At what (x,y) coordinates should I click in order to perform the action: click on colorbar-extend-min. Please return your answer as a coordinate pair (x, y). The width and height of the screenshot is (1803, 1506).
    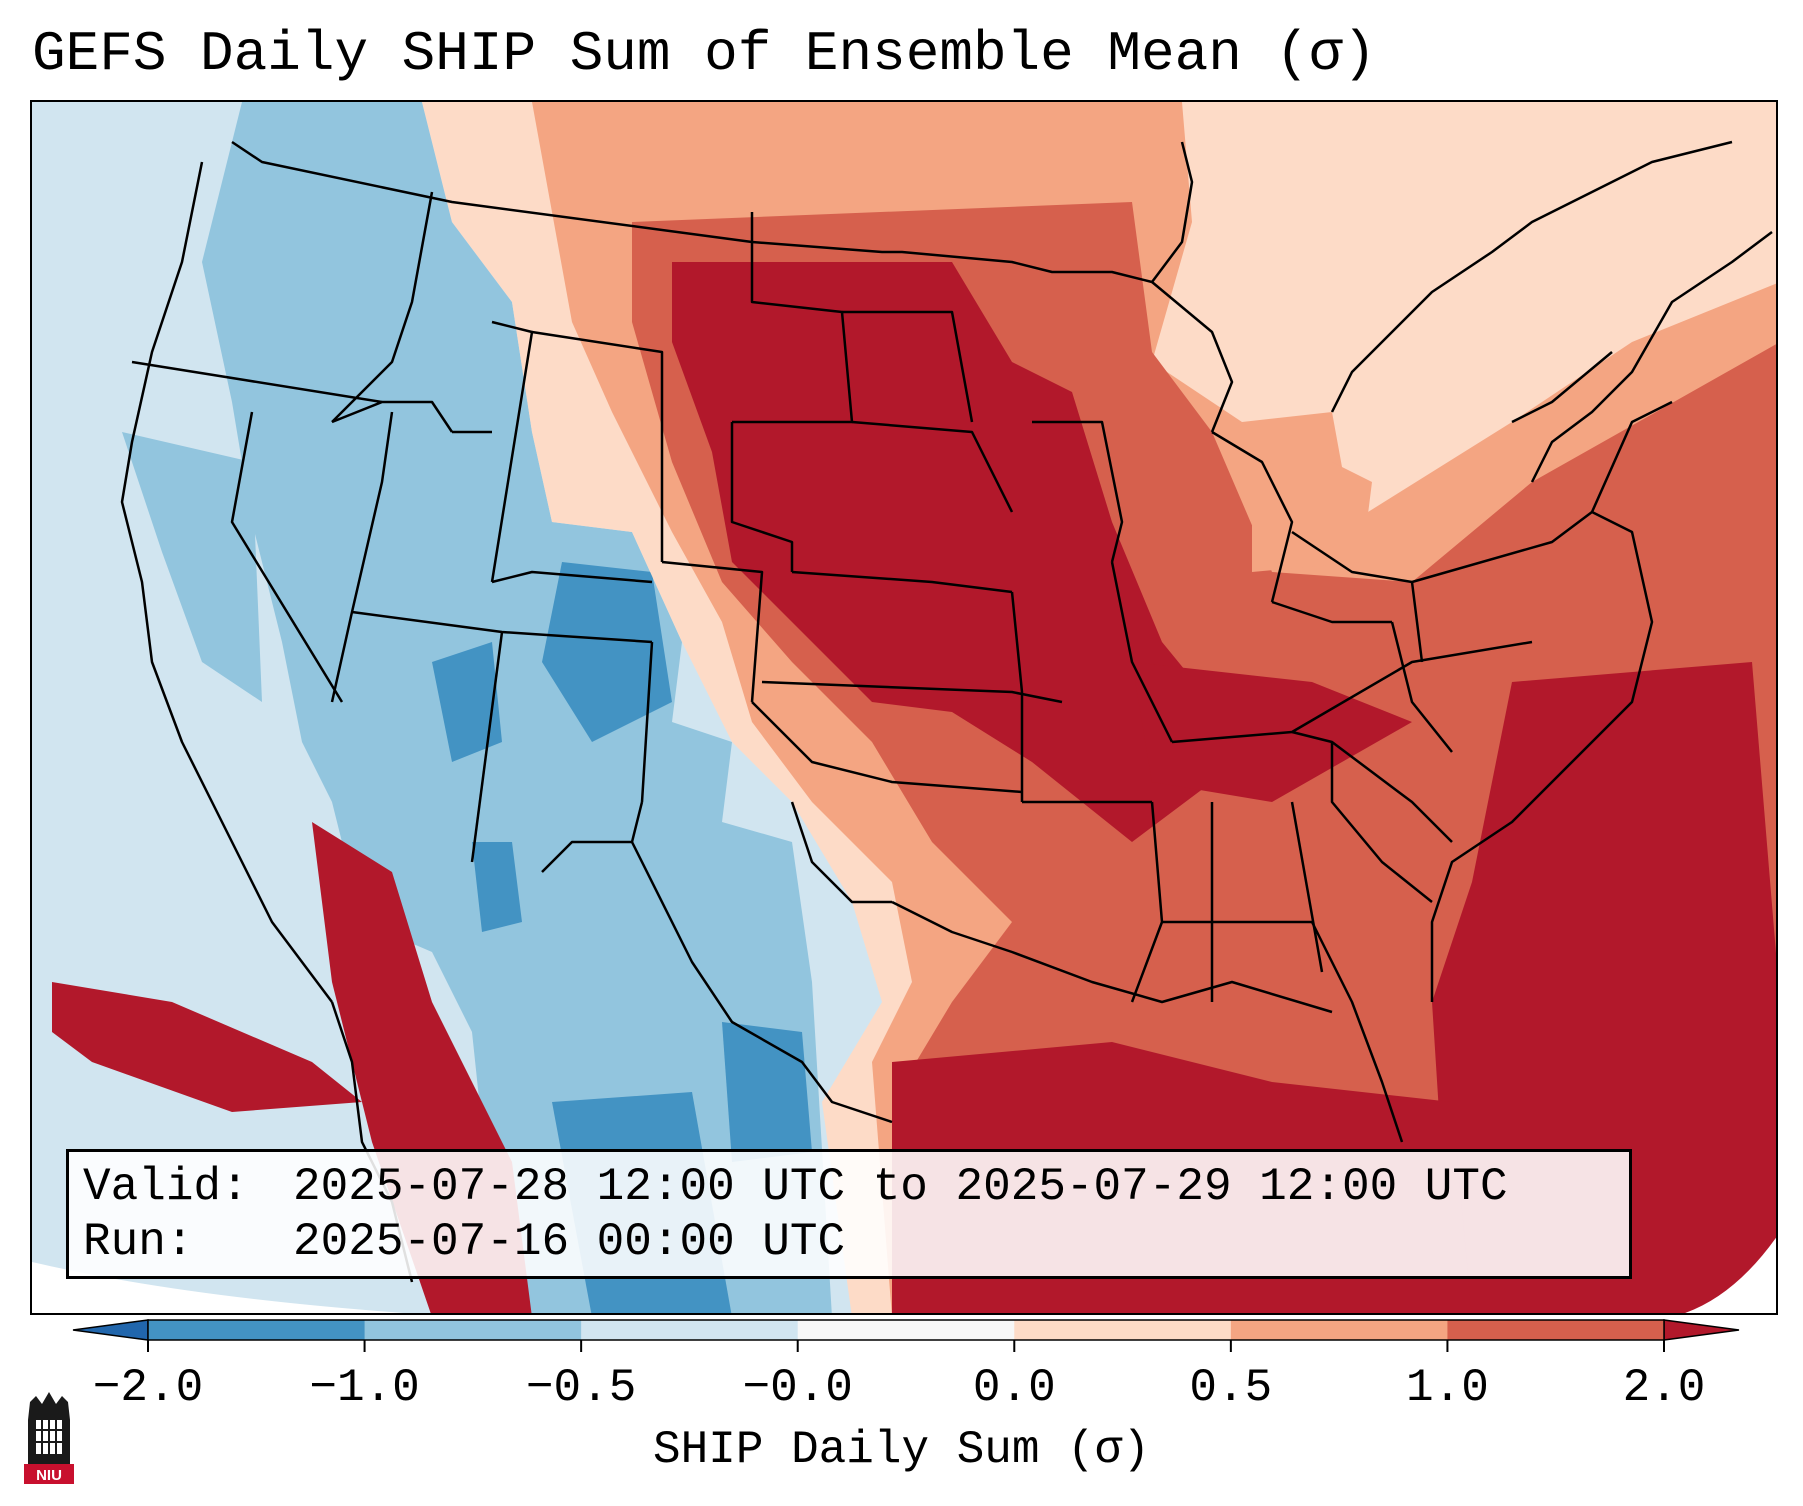
    Looking at the image, I should click on (110, 1330).